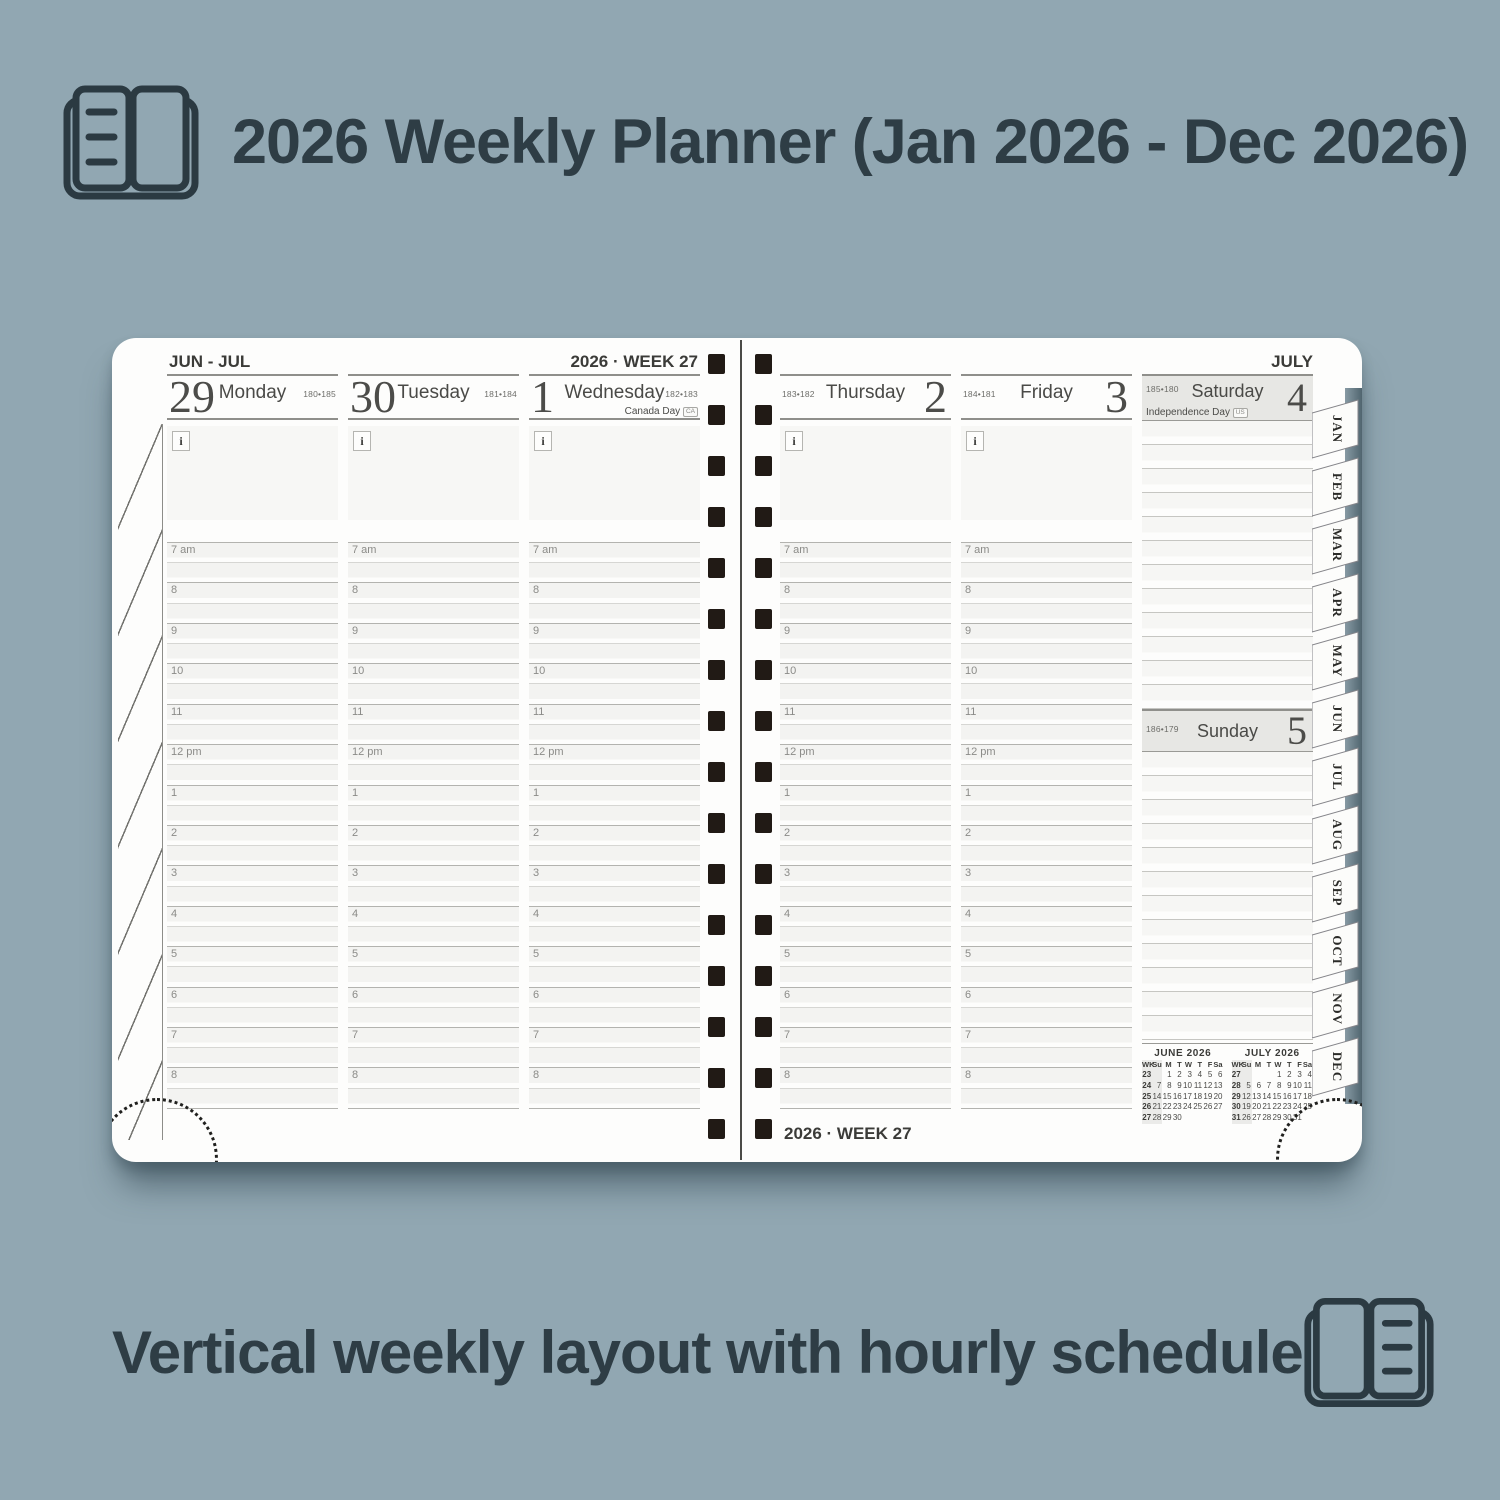  I want to click on hour-half-top: 11, so click(252, 714).